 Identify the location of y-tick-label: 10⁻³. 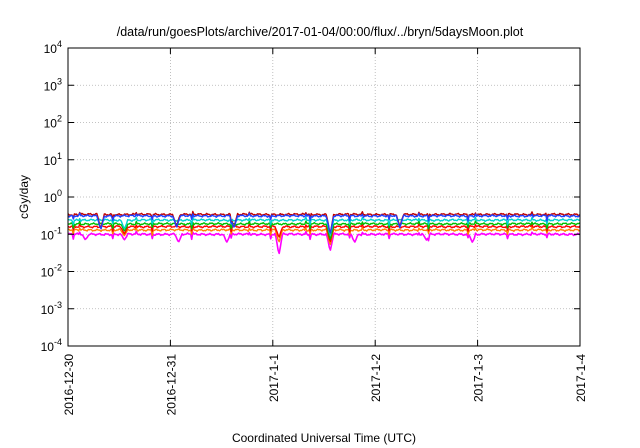
(51, 308).